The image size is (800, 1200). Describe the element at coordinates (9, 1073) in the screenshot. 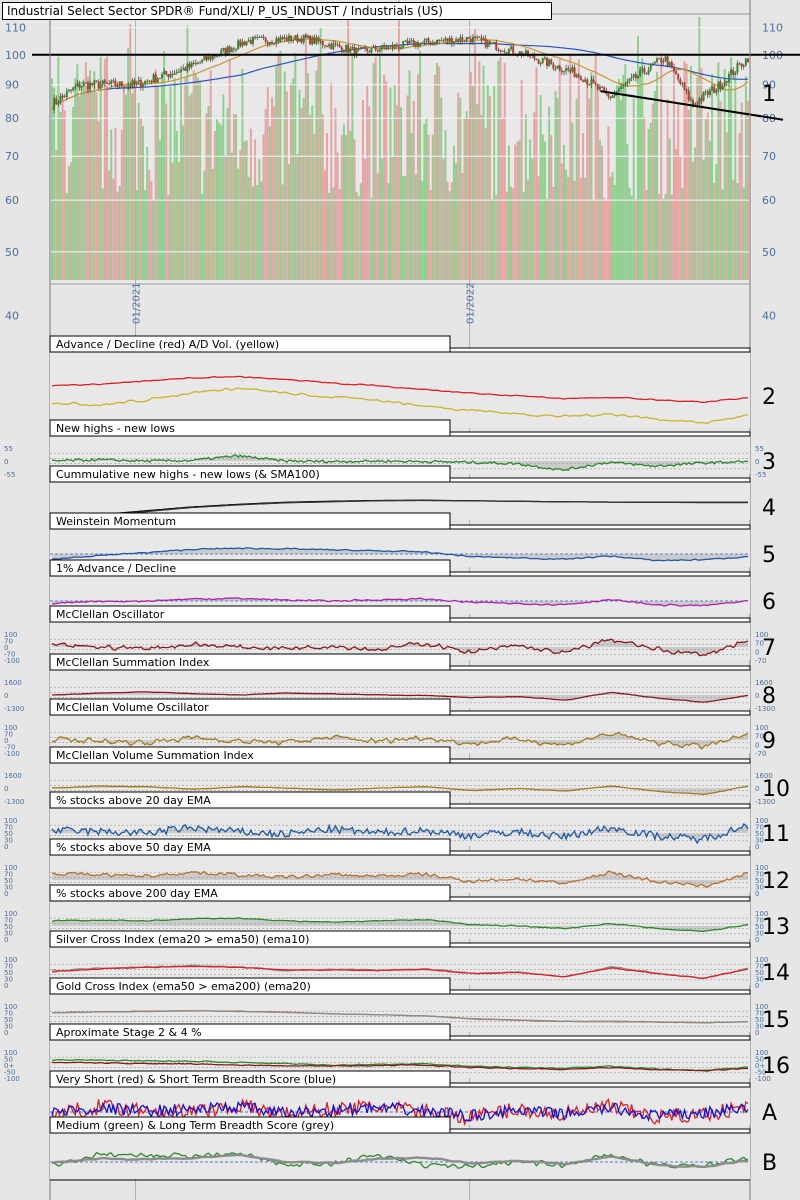

I see `panel-tick-left: -50` at that location.